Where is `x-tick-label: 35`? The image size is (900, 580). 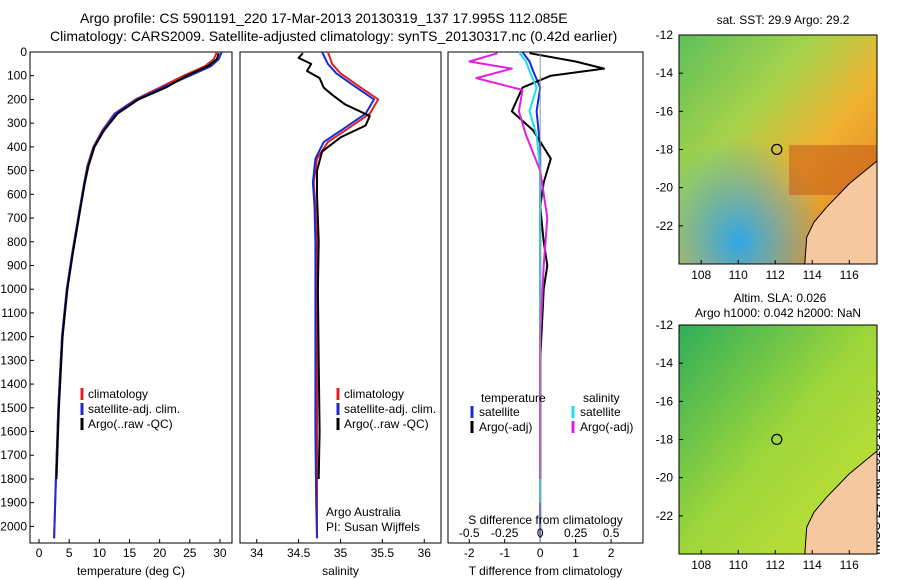
x-tick-label: 35 is located at coordinates (341, 553).